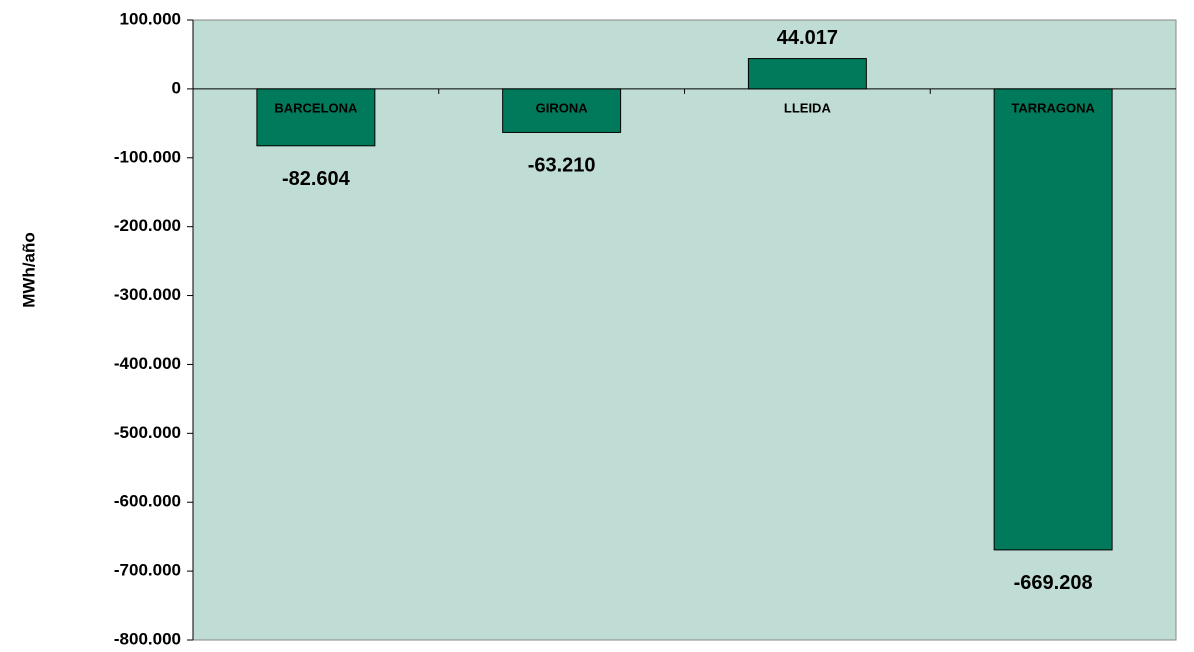  What do you see at coordinates (147, 570) in the screenshot?
I see `y-tick-label: -700.000` at bounding box center [147, 570].